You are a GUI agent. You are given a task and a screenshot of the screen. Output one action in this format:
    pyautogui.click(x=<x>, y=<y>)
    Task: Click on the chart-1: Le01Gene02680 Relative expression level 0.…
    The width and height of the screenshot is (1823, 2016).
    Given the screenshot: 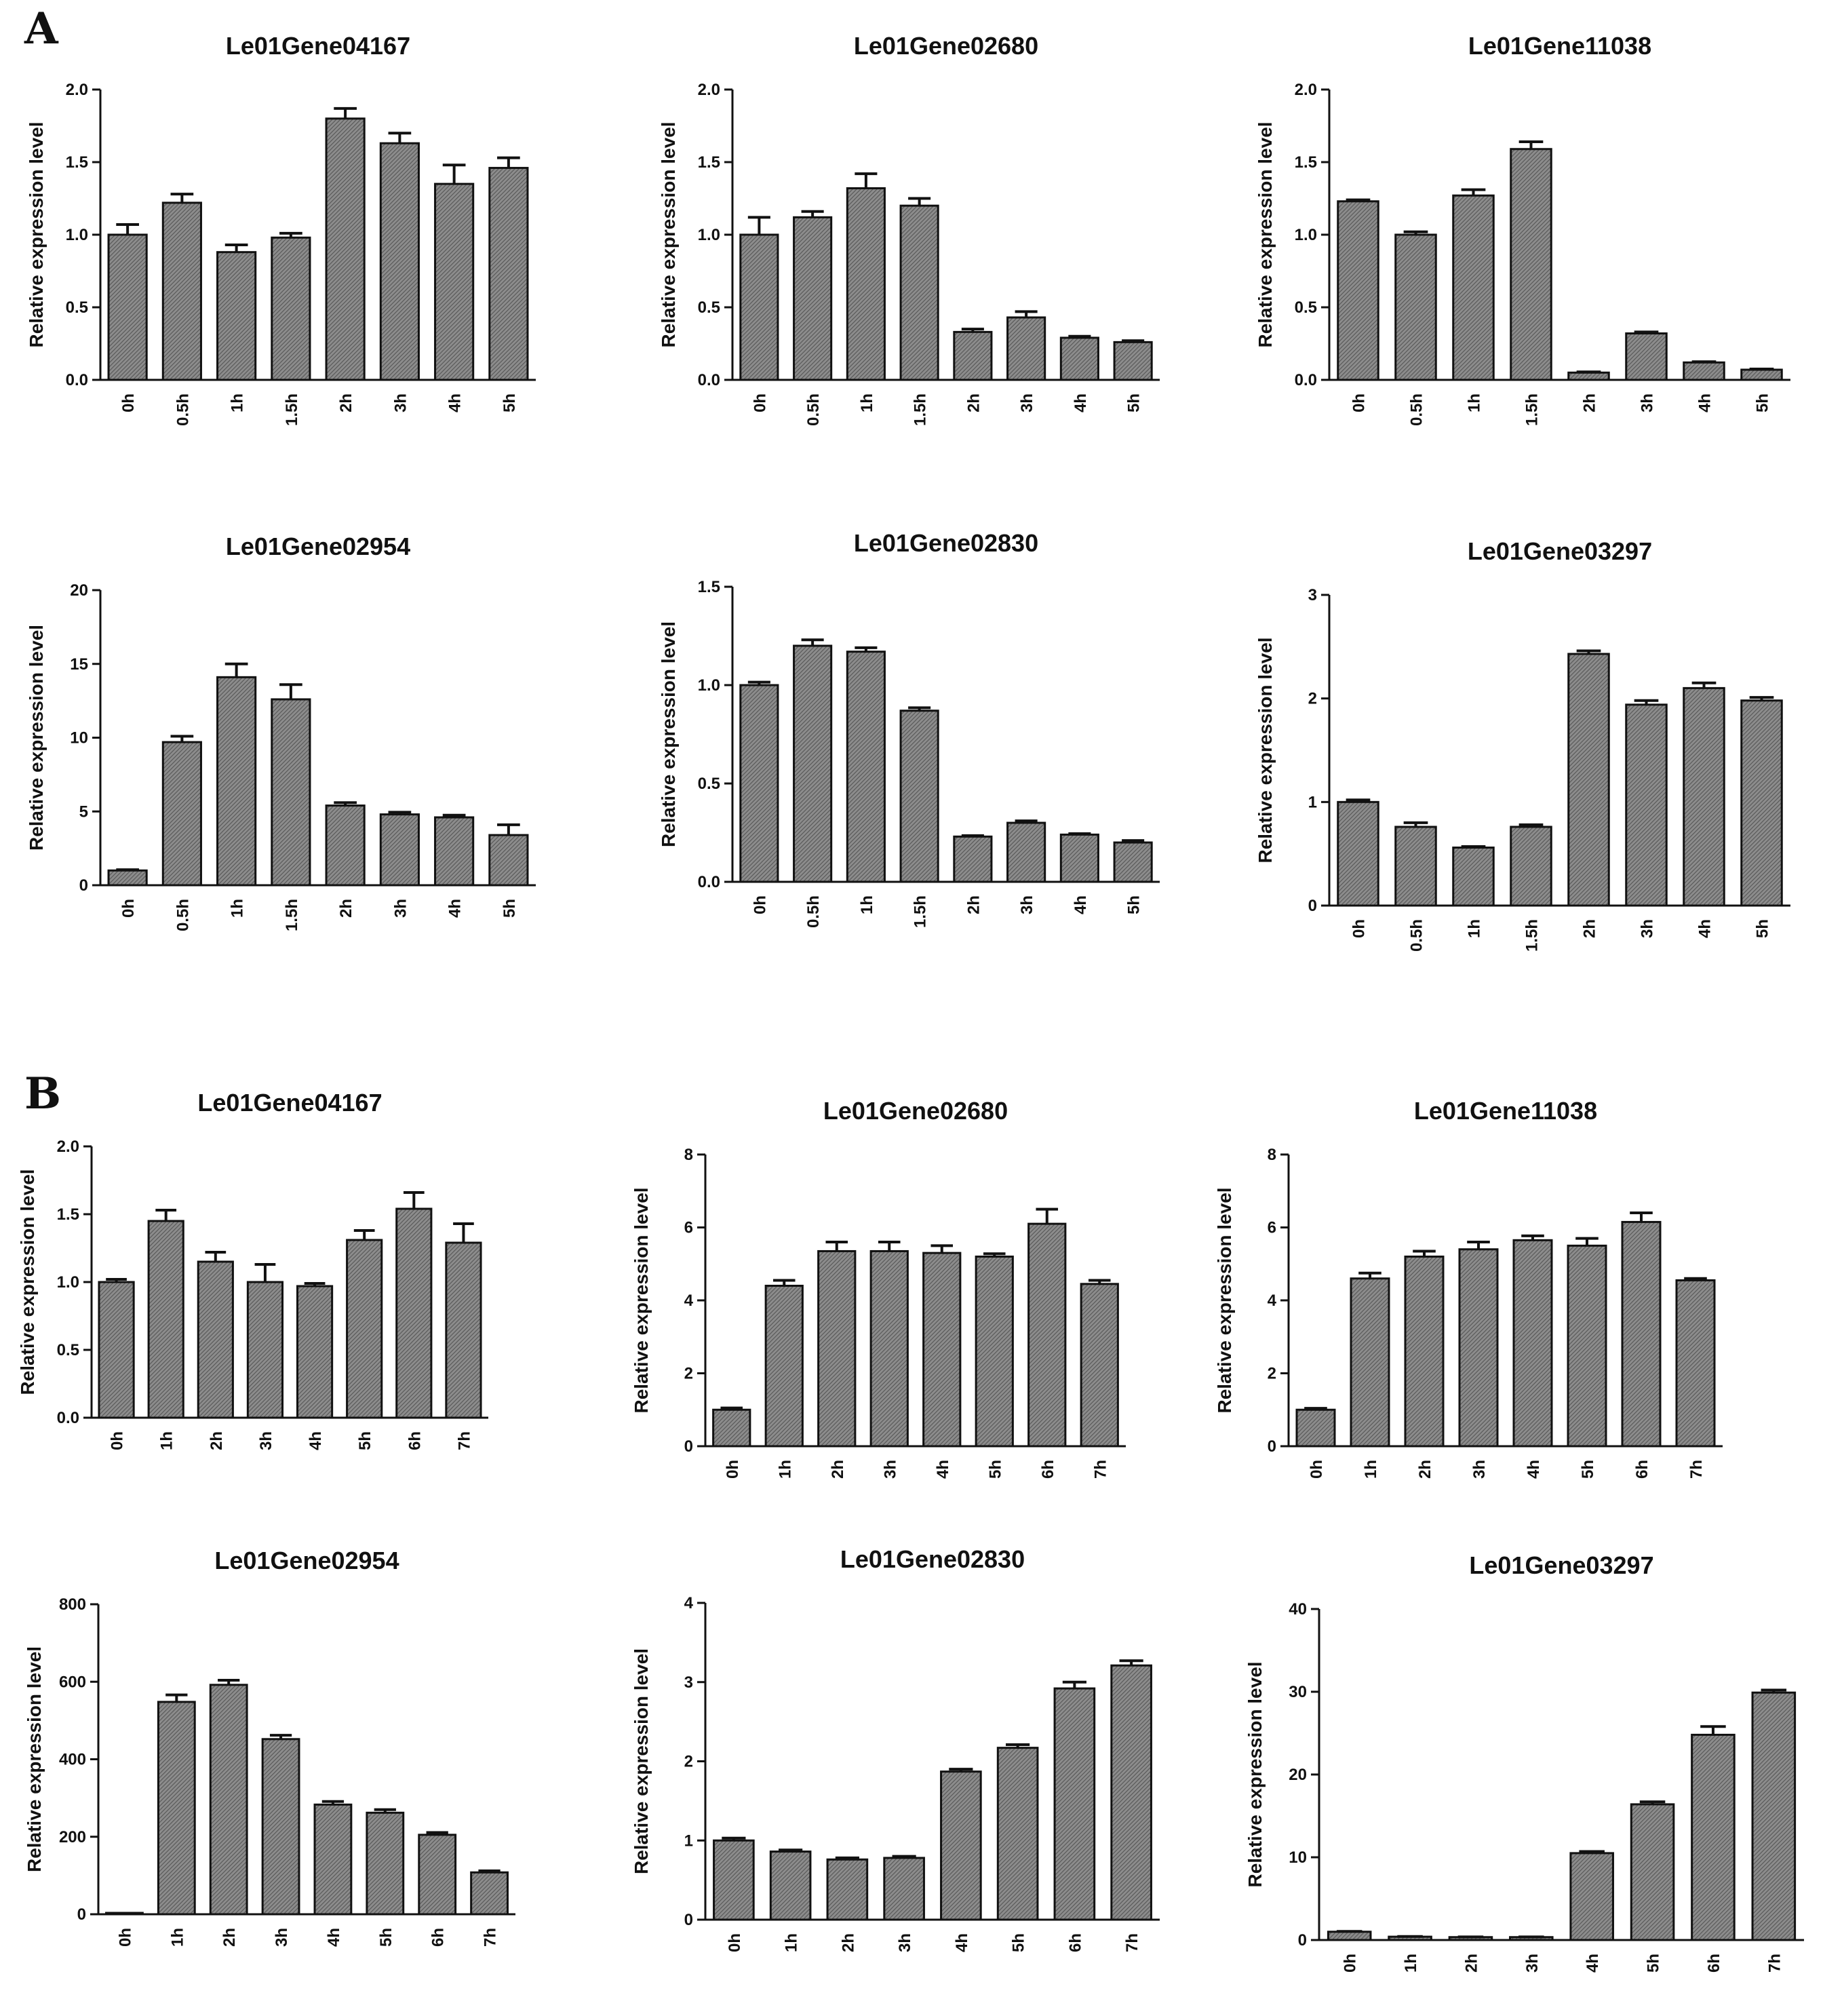 What is the action you would take?
    pyautogui.click(x=909, y=229)
    